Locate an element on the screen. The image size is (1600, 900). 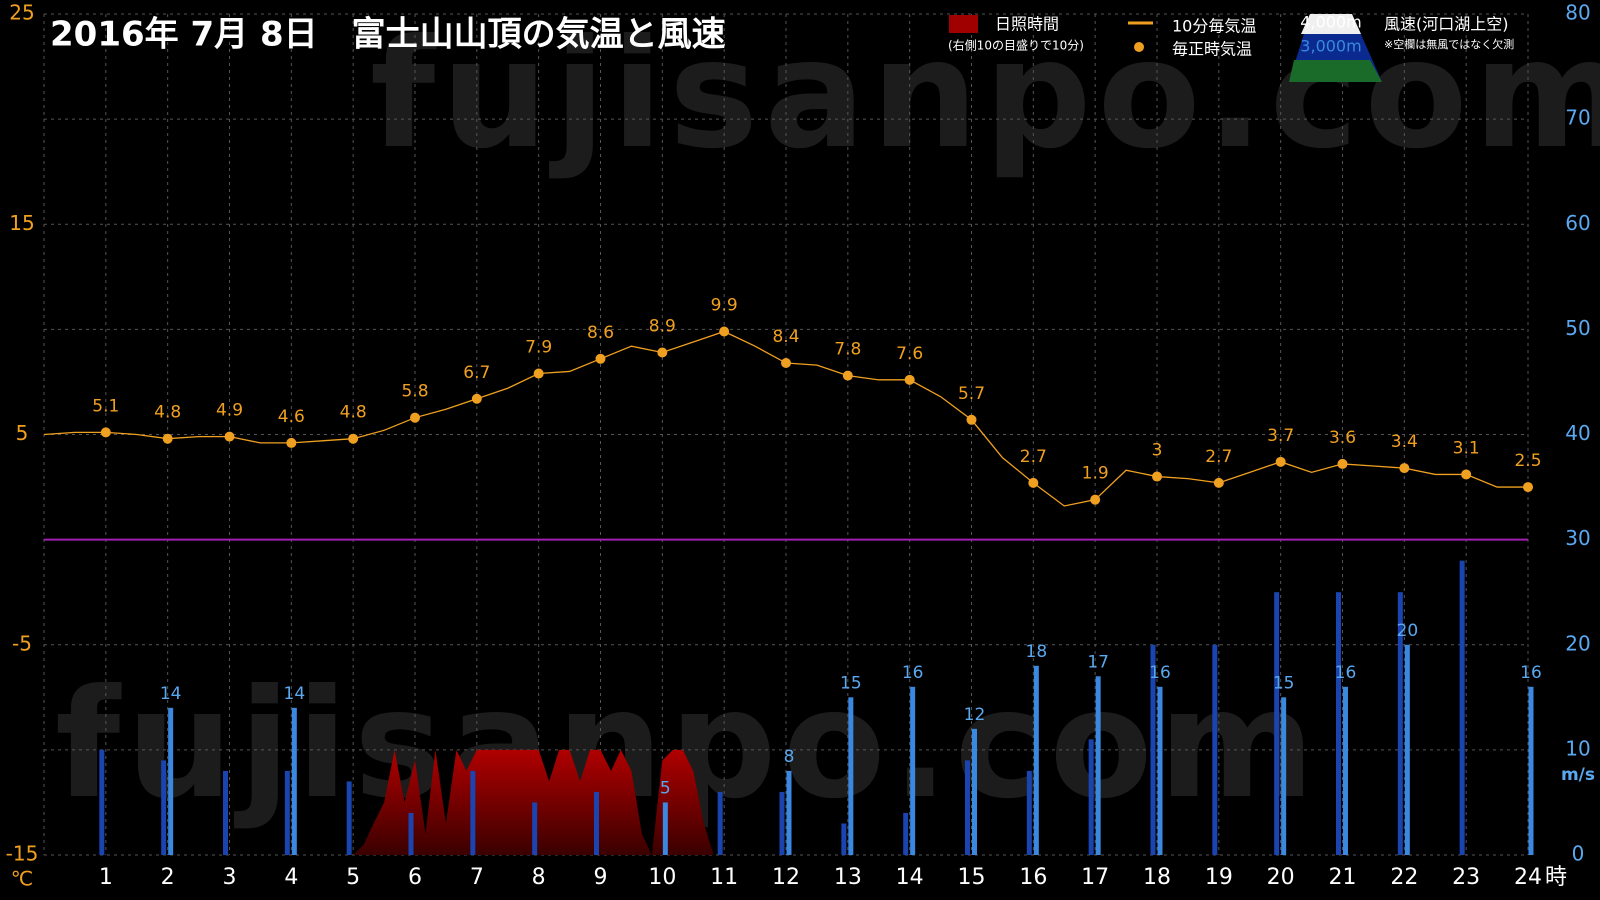
data-label: 3.6 is located at coordinates (1342, 438).